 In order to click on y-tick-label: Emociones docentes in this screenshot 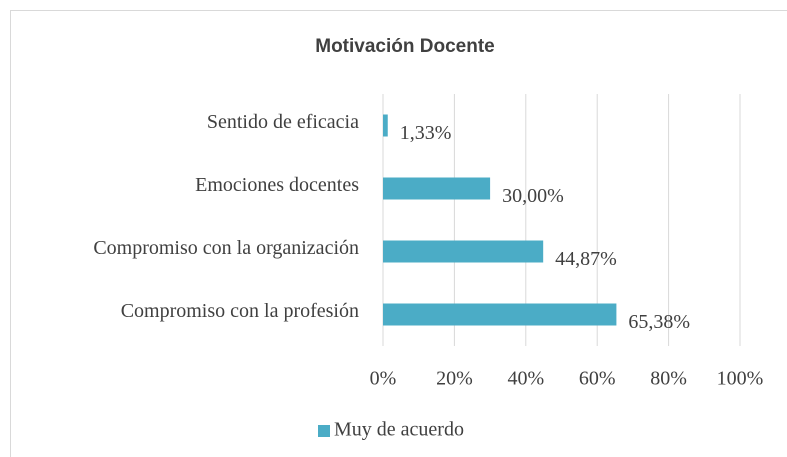, I will do `click(277, 185)`.